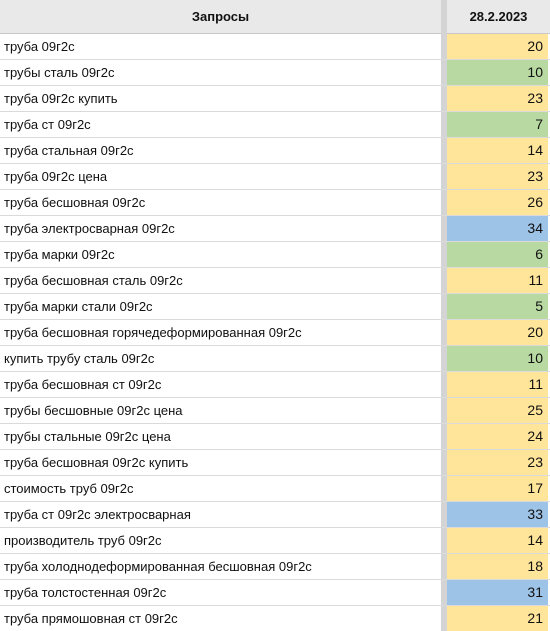 This screenshot has height=631, width=550. What do you see at coordinates (275, 515) in the screenshot?
I see `table-row: труба ст 09г2с электросварная 33` at bounding box center [275, 515].